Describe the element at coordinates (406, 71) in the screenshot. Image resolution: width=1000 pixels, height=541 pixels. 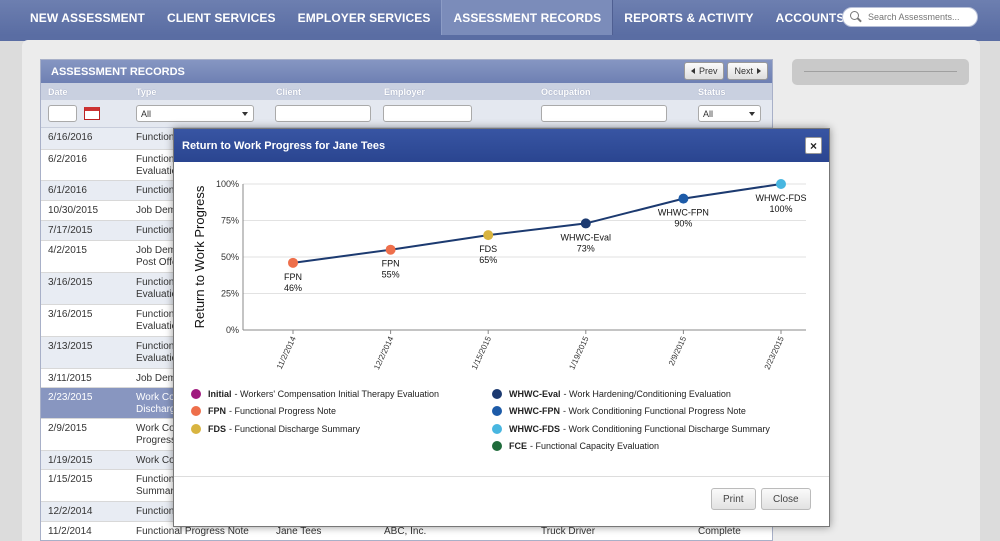
I see `records-header: ASSESSMENT RECORDS Prev Next` at that location.